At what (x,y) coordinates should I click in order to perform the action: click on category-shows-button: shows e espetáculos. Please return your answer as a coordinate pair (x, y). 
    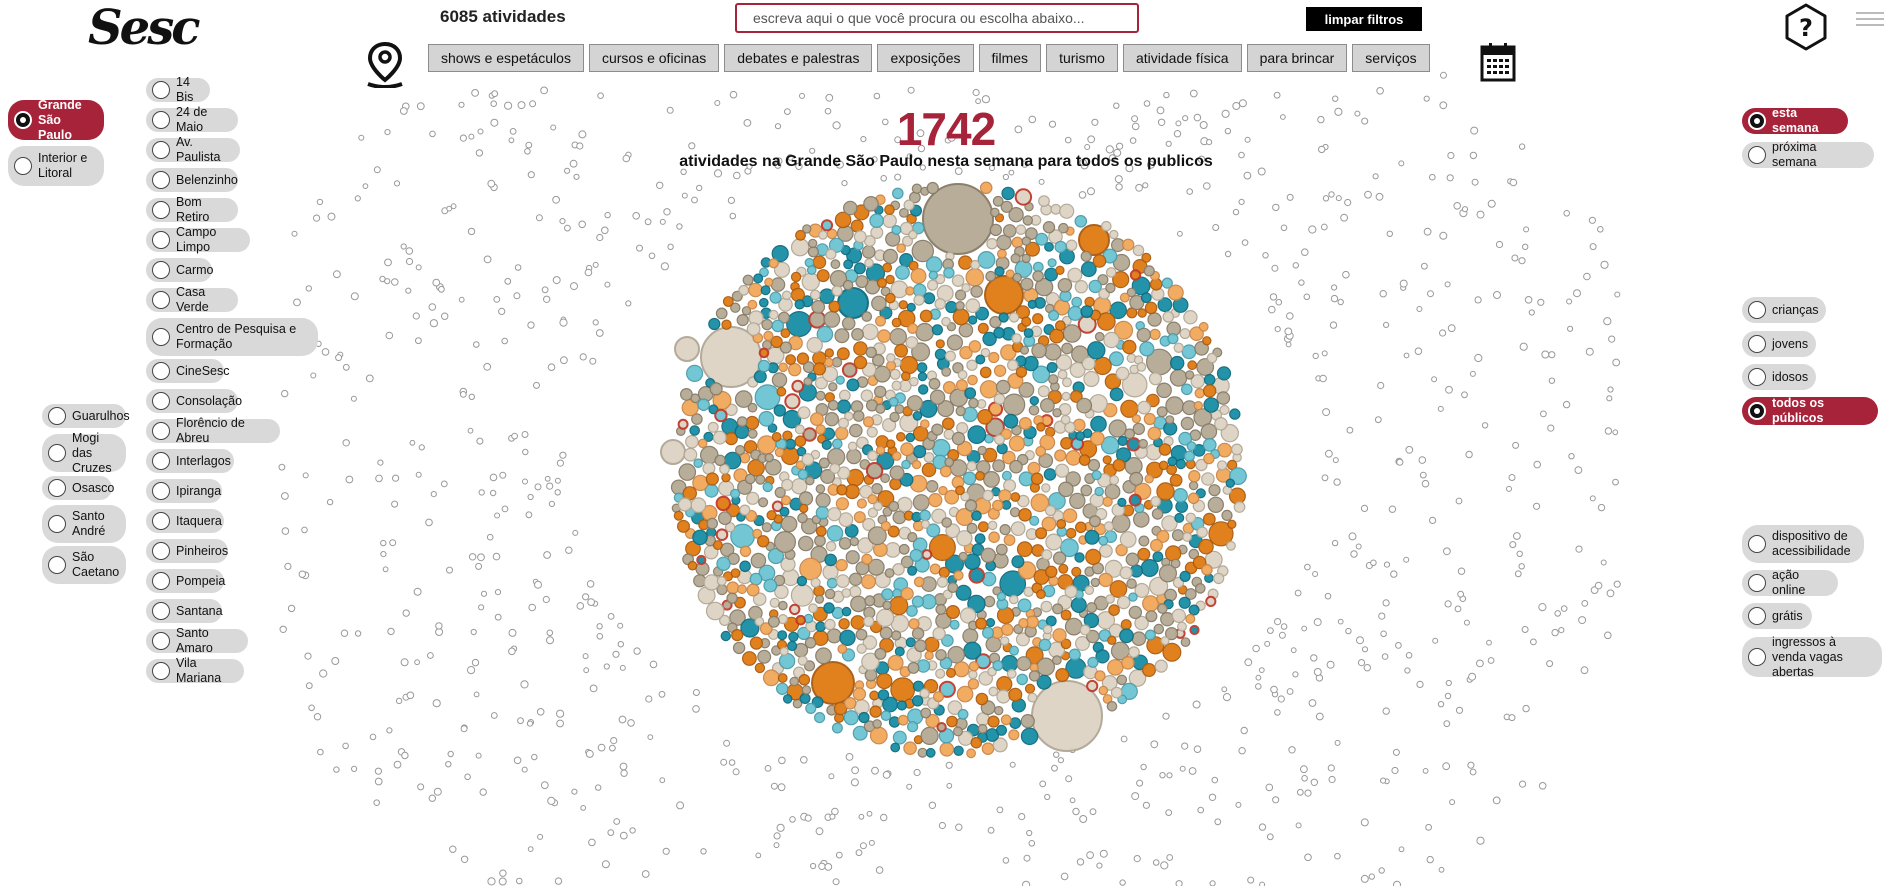
    Looking at the image, I should click on (506, 58).